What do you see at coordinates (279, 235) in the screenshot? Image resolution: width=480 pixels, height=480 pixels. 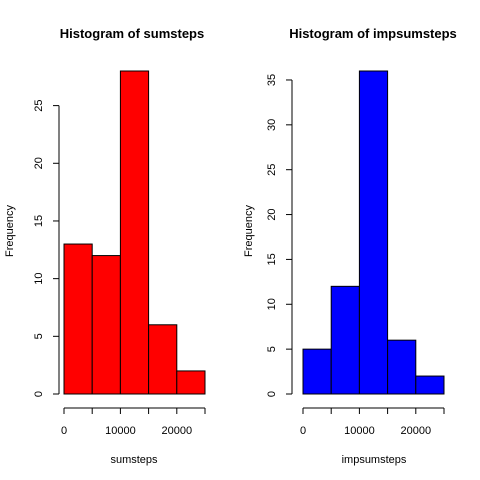 I see `y-axis: 0 5 10 15 20 25 30 35` at bounding box center [279, 235].